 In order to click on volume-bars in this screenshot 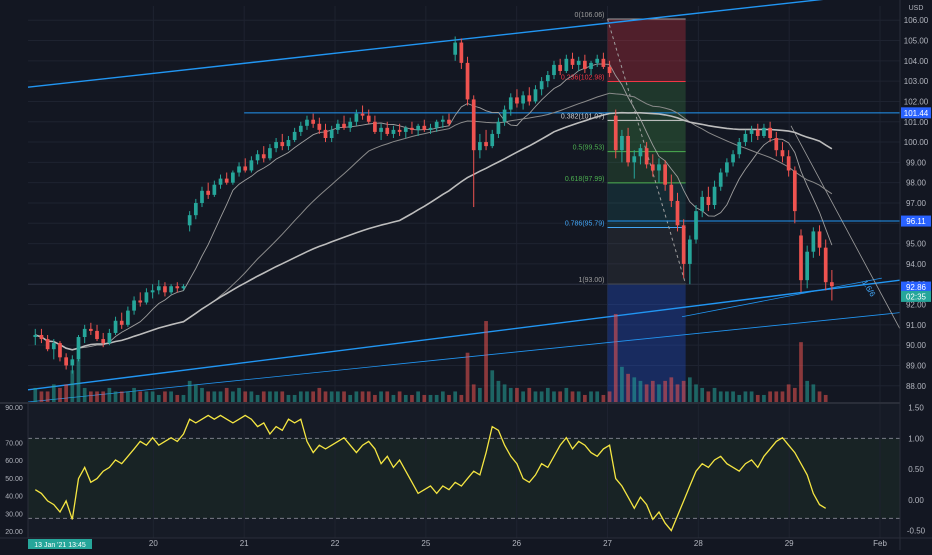, I will do `click(430, 358)`.